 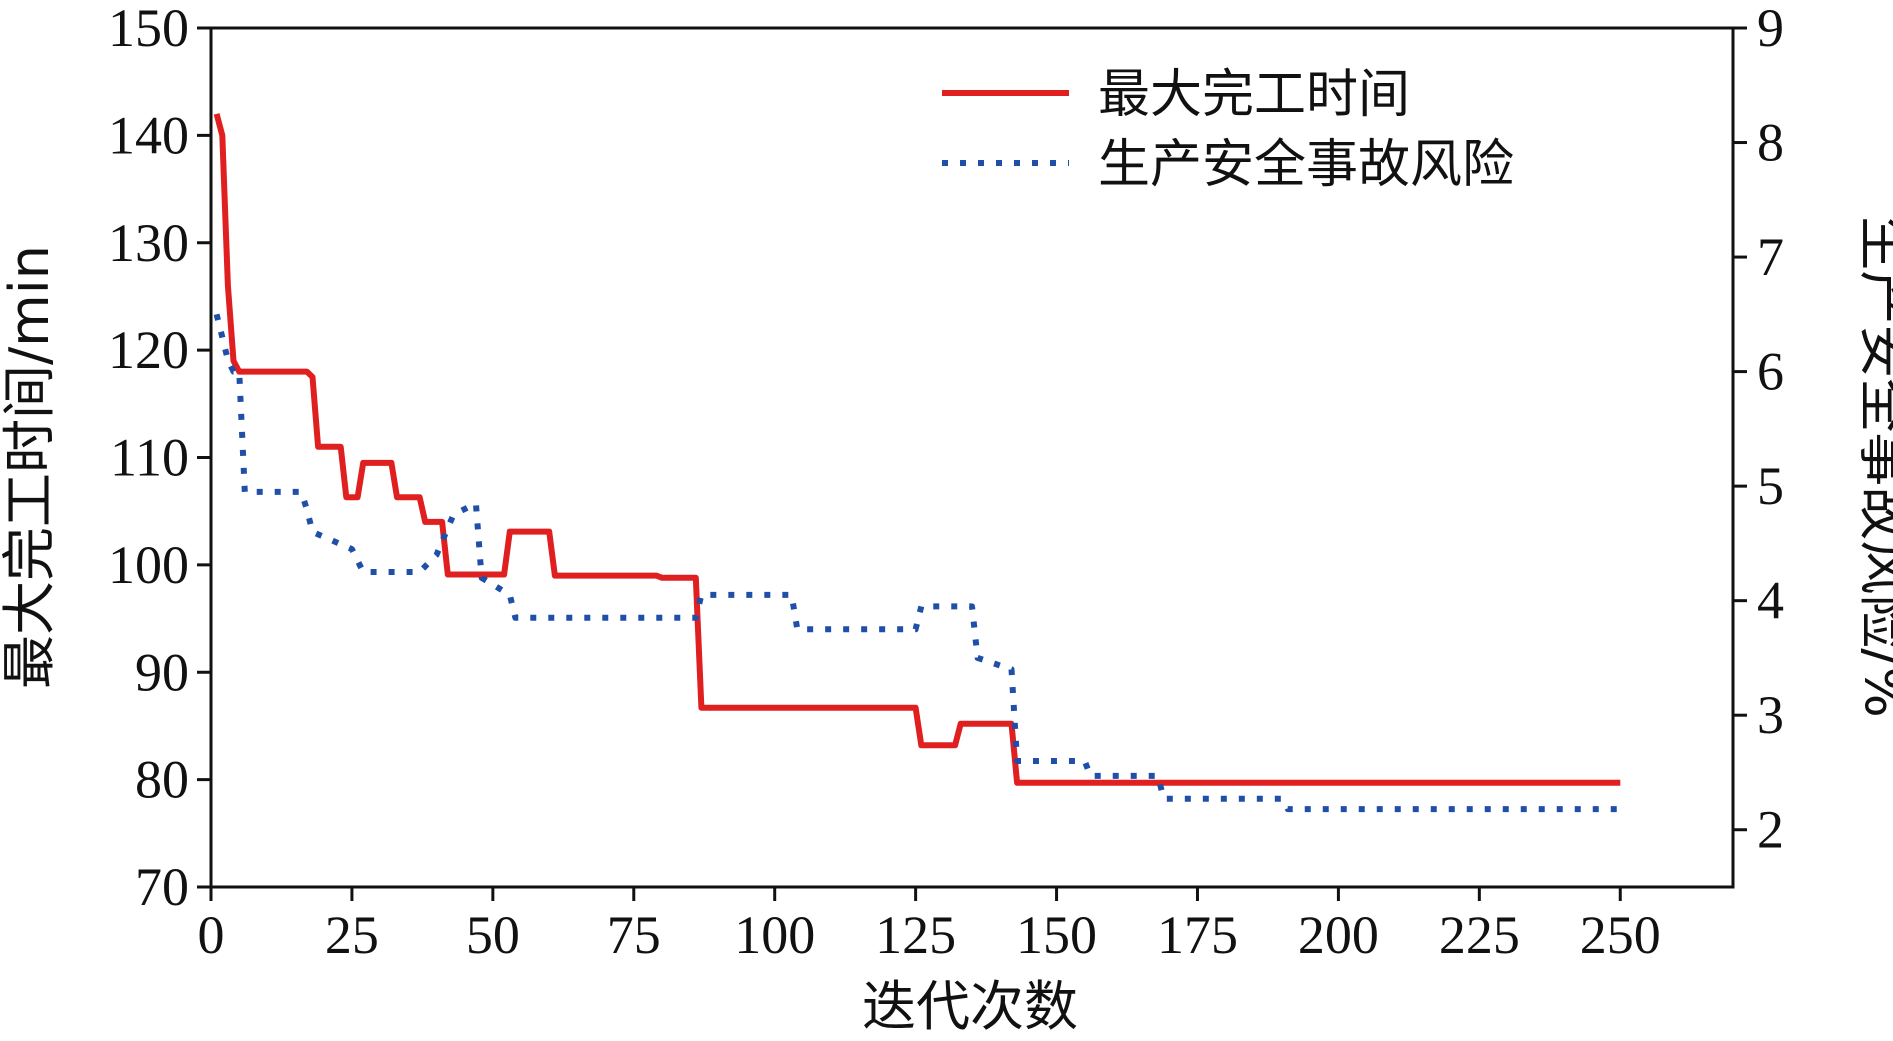 I want to click on y-right-tick-label: 6, so click(x=1770, y=372).